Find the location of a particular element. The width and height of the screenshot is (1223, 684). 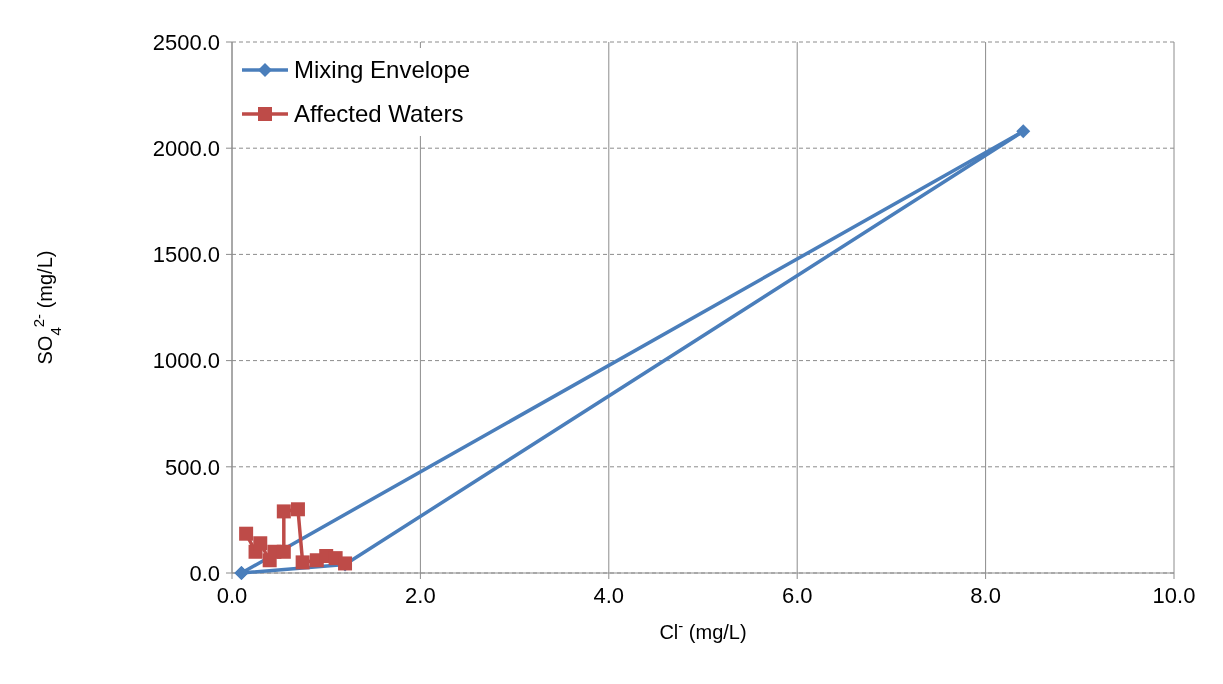

y-tick-label: 2500.0 is located at coordinates (186, 42).